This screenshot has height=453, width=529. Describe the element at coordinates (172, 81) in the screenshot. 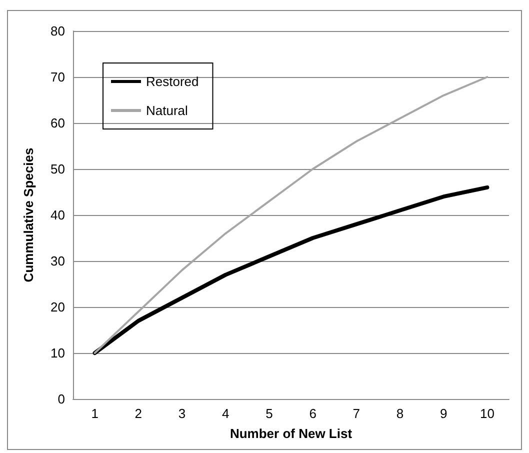

I see `legend-label: Restored` at that location.